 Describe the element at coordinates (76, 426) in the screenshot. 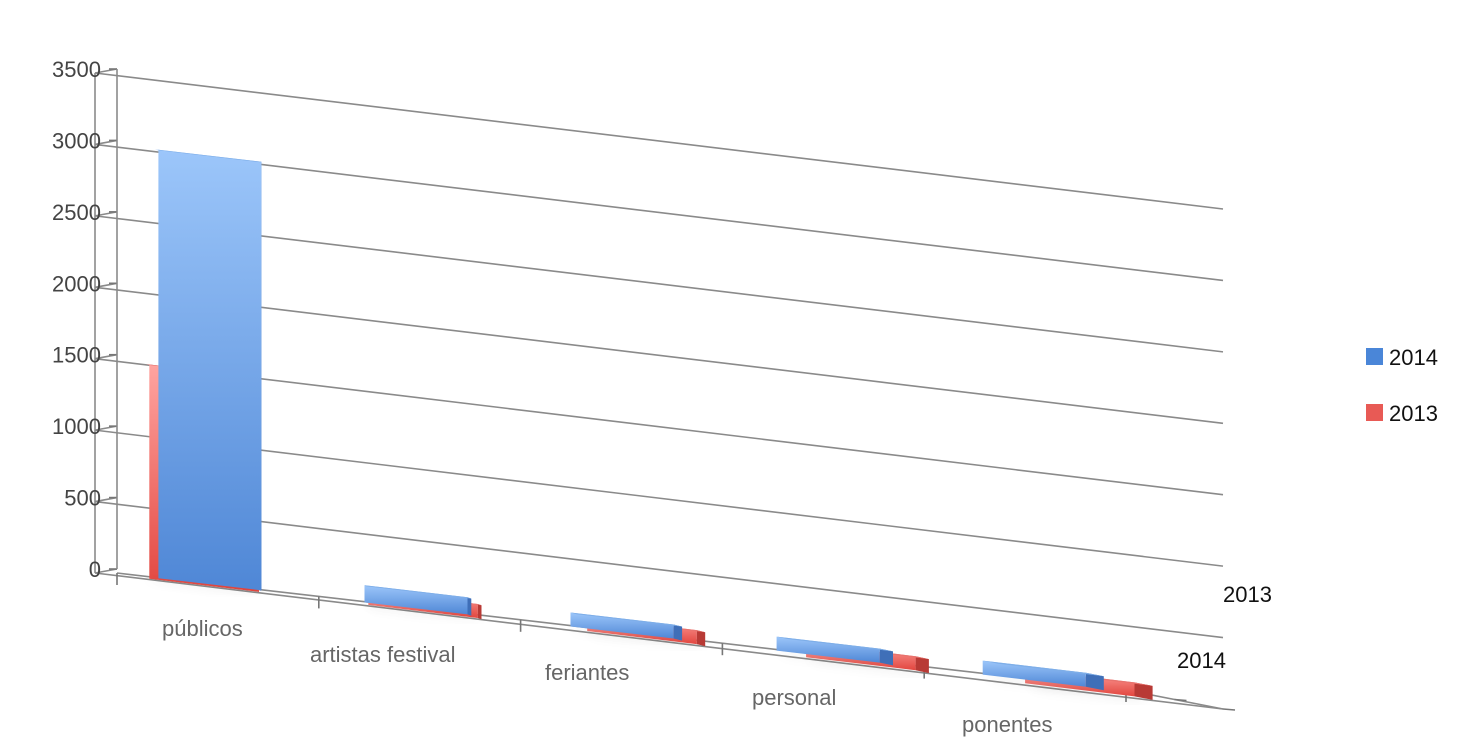

I see `y-tick-label: 1000` at that location.